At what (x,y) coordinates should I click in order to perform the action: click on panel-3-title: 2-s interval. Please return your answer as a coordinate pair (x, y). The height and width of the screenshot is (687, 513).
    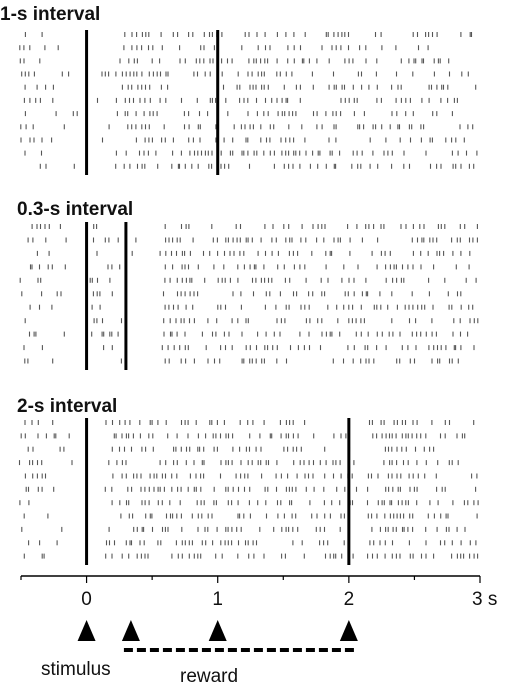
    Looking at the image, I should click on (67, 406).